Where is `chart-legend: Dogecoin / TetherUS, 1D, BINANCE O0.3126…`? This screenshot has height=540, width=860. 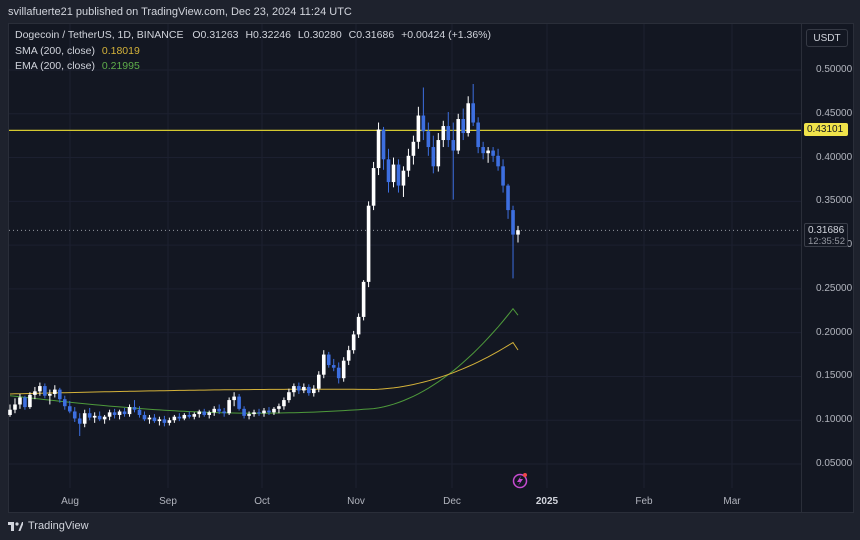 chart-legend: Dogecoin / TetherUS, 1D, BINANCE O0.3126… is located at coordinates (253, 51).